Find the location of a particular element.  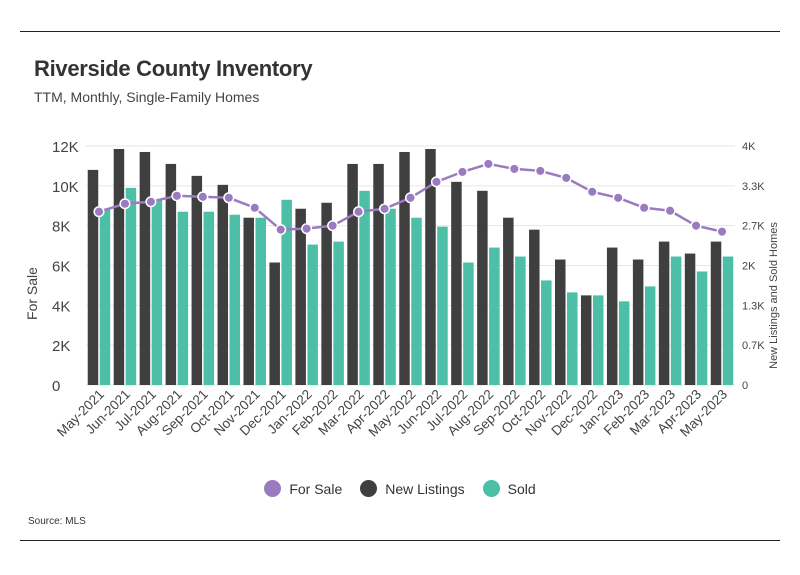

y-tick-label-right: 2.7K is located at coordinates (753, 227).